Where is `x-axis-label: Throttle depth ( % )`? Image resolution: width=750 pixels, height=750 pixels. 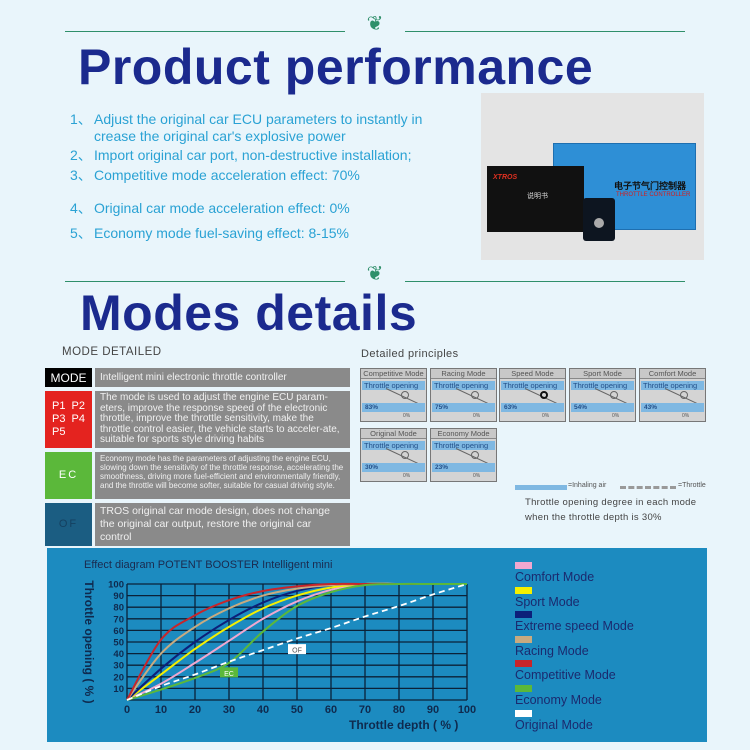
x-axis-label: Throttle depth ( % ) is located at coordinates (404, 725).